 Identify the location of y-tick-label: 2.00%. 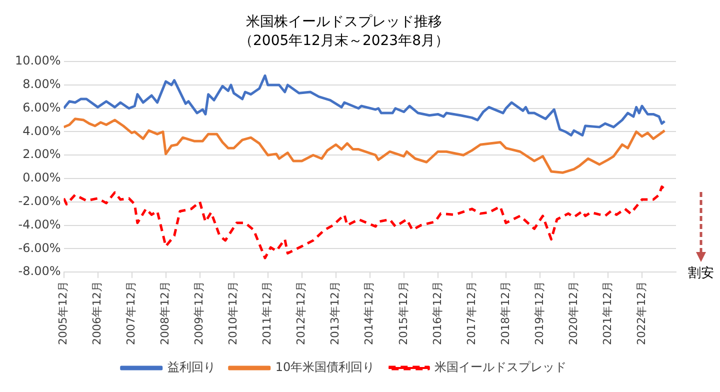
(41, 154).